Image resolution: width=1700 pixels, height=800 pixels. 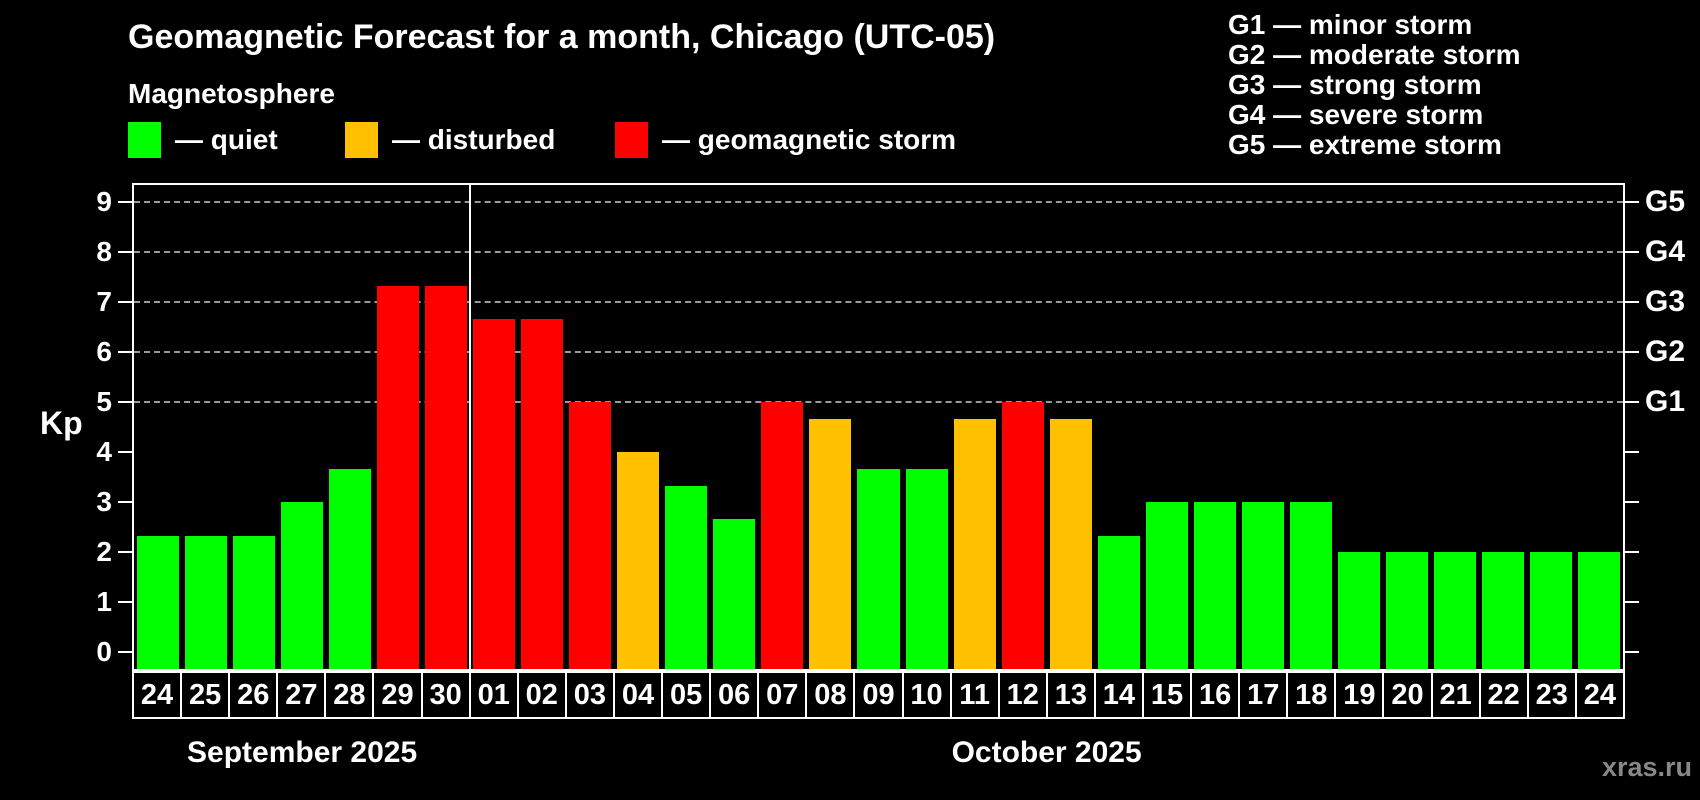 I want to click on grid-line-kp8, so click(x=878, y=252).